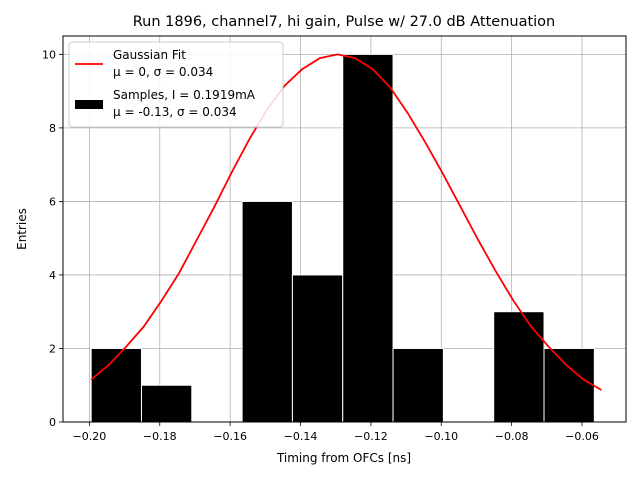 This screenshot has height=480, width=640. I want to click on x-tick-label: −0.06, so click(582, 436).